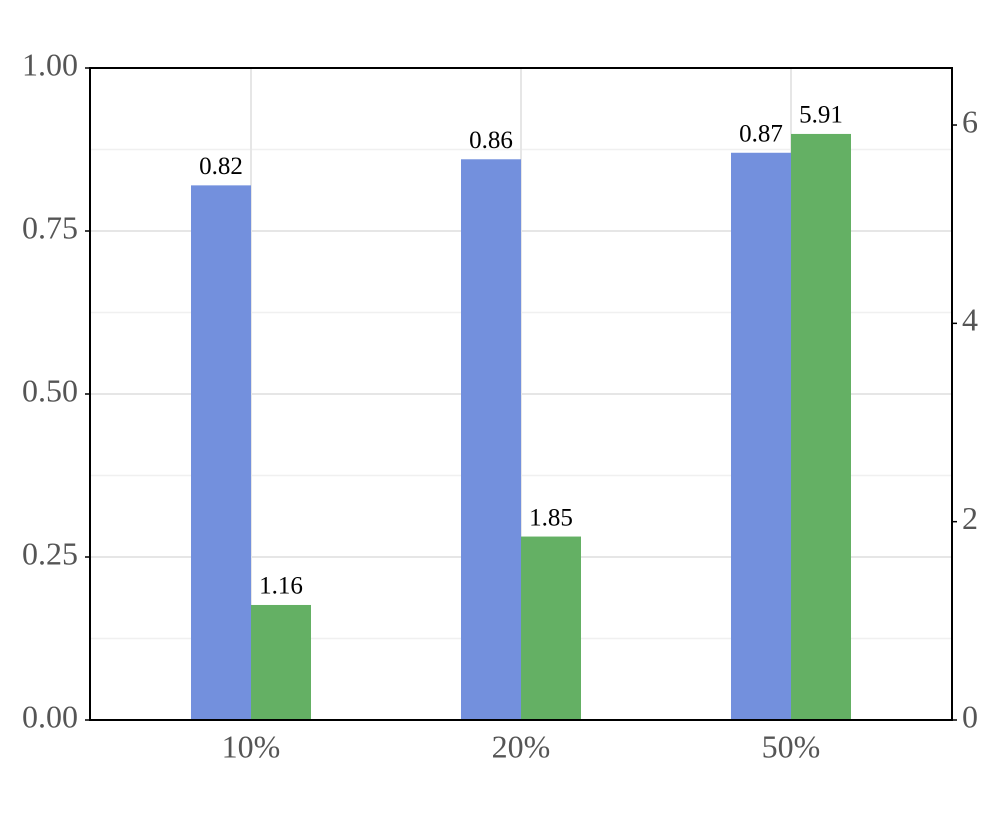 The height and width of the screenshot is (830, 997). Describe the element at coordinates (50, 64) in the screenshot. I see `y-tick-label: 1.00` at that location.